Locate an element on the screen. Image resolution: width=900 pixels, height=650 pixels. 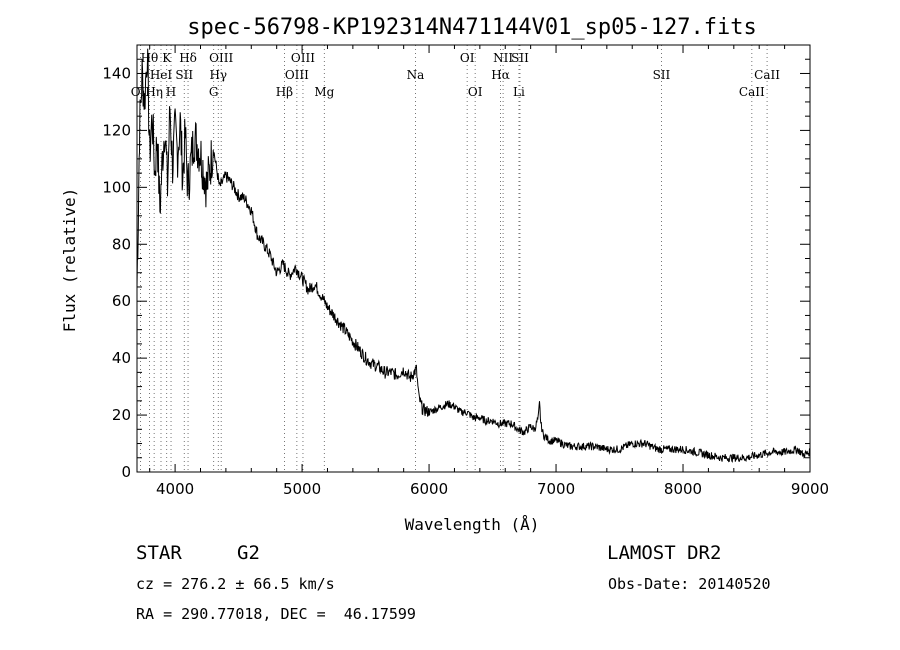
spectral-line-label: Mg is located at coordinates (324, 92).